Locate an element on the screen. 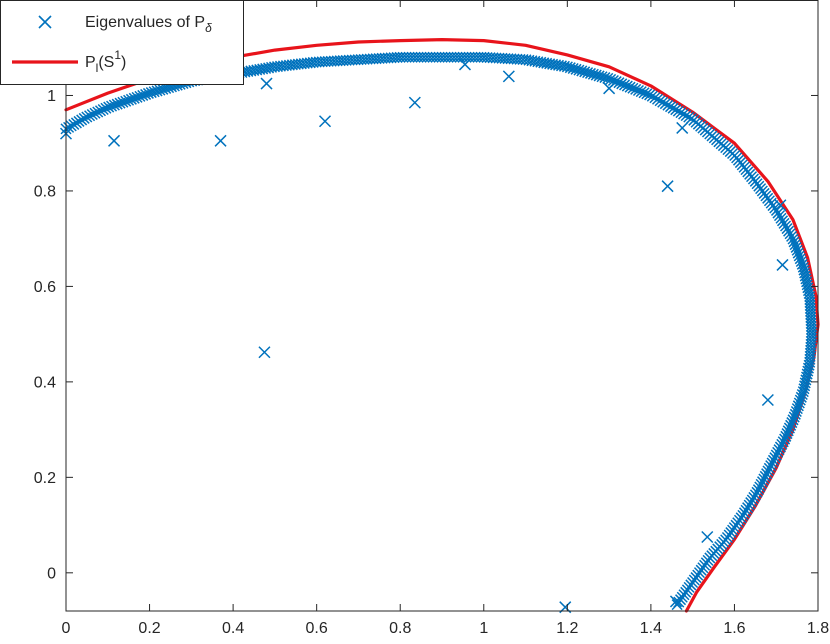 The image size is (830, 644). x-tick-label: 1.4 is located at coordinates (651, 628).